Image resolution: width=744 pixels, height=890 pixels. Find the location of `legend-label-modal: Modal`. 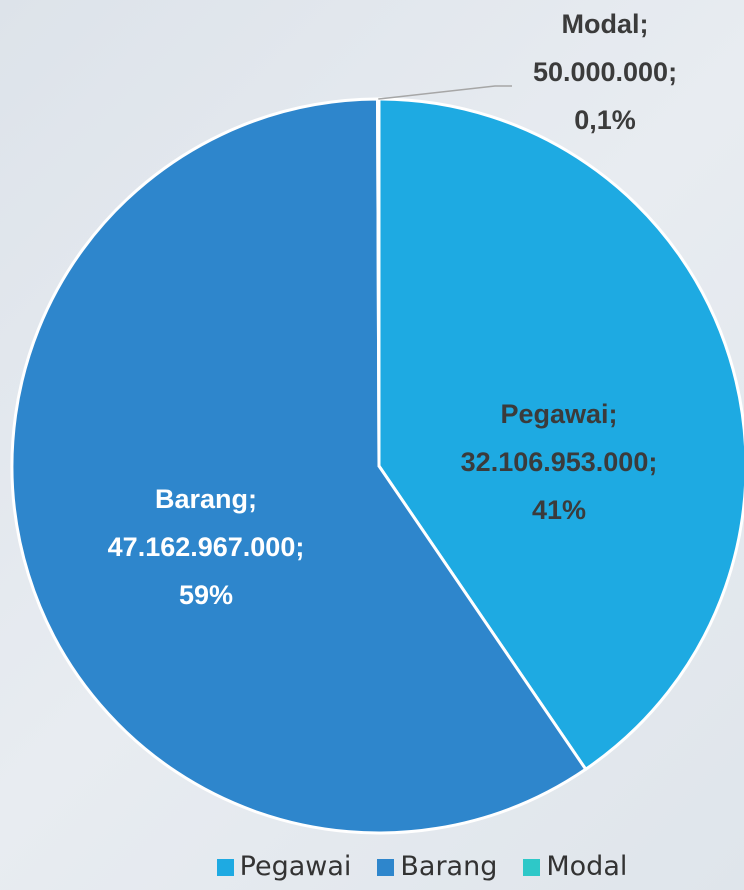

legend-label-modal: Modal is located at coordinates (587, 866).